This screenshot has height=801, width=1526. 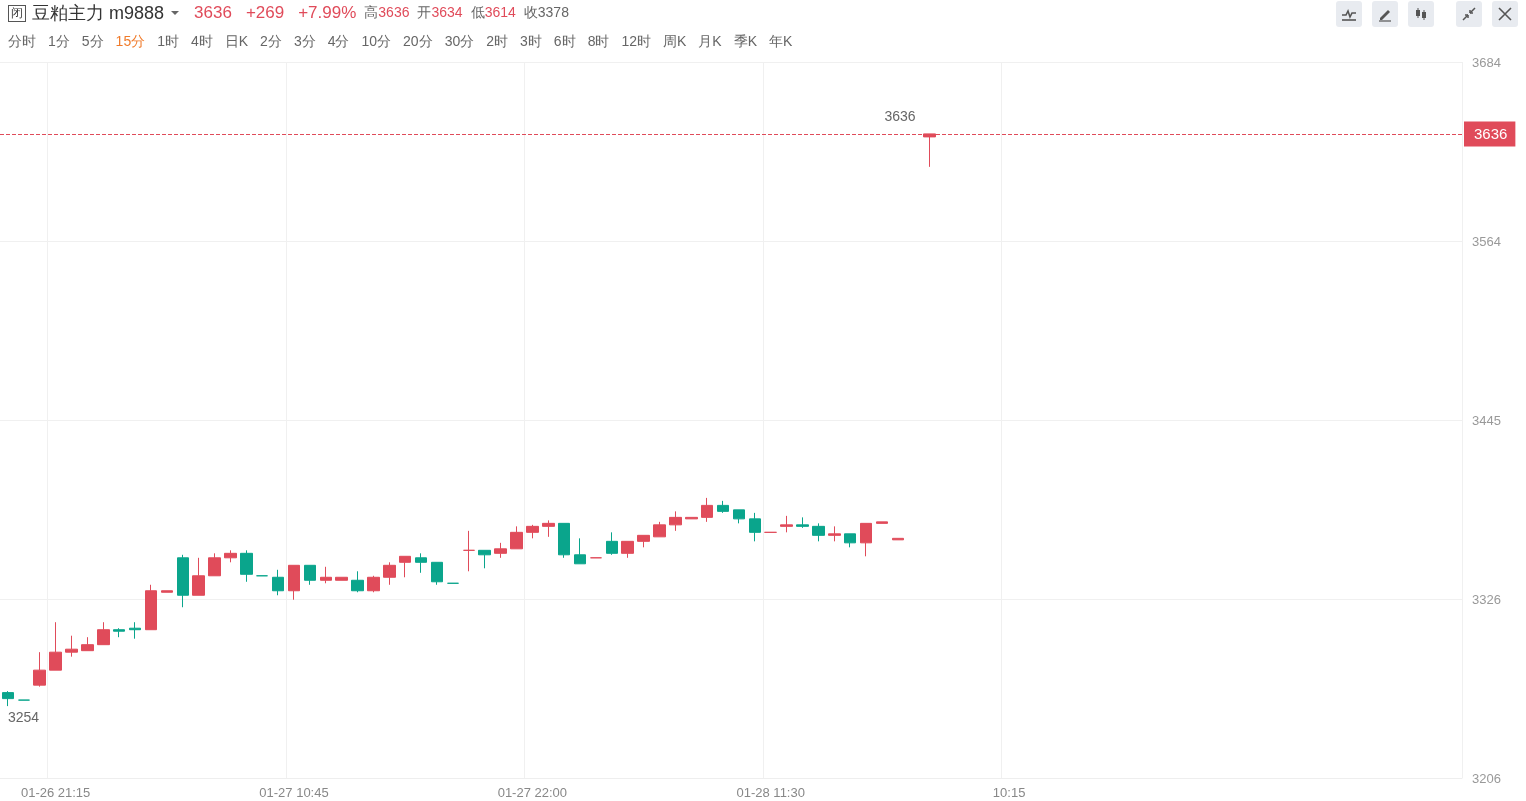 What do you see at coordinates (459, 42) in the screenshot?
I see `text: 30分` at bounding box center [459, 42].